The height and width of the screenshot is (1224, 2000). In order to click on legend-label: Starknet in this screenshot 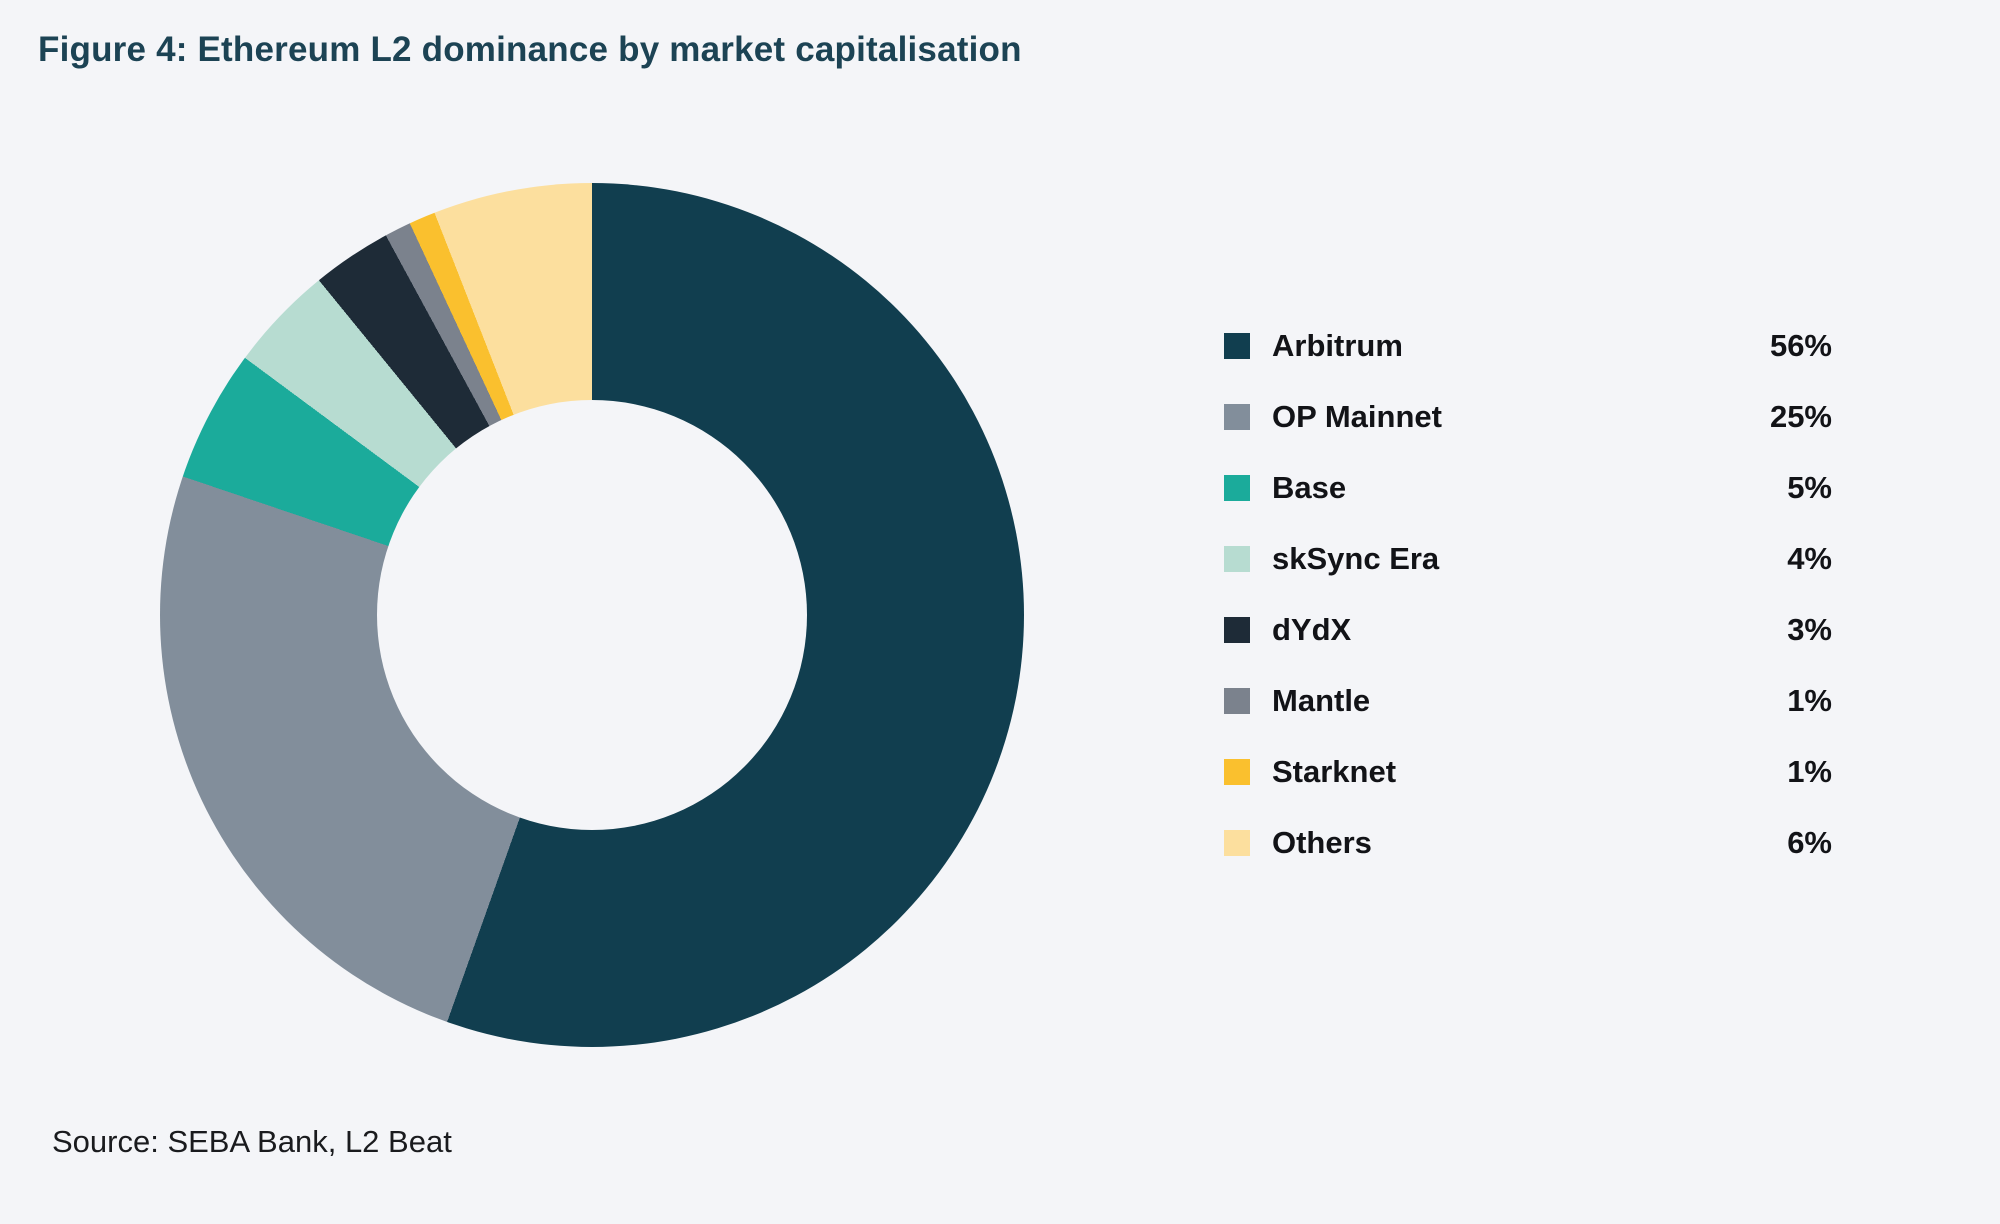, I will do `click(1334, 771)`.